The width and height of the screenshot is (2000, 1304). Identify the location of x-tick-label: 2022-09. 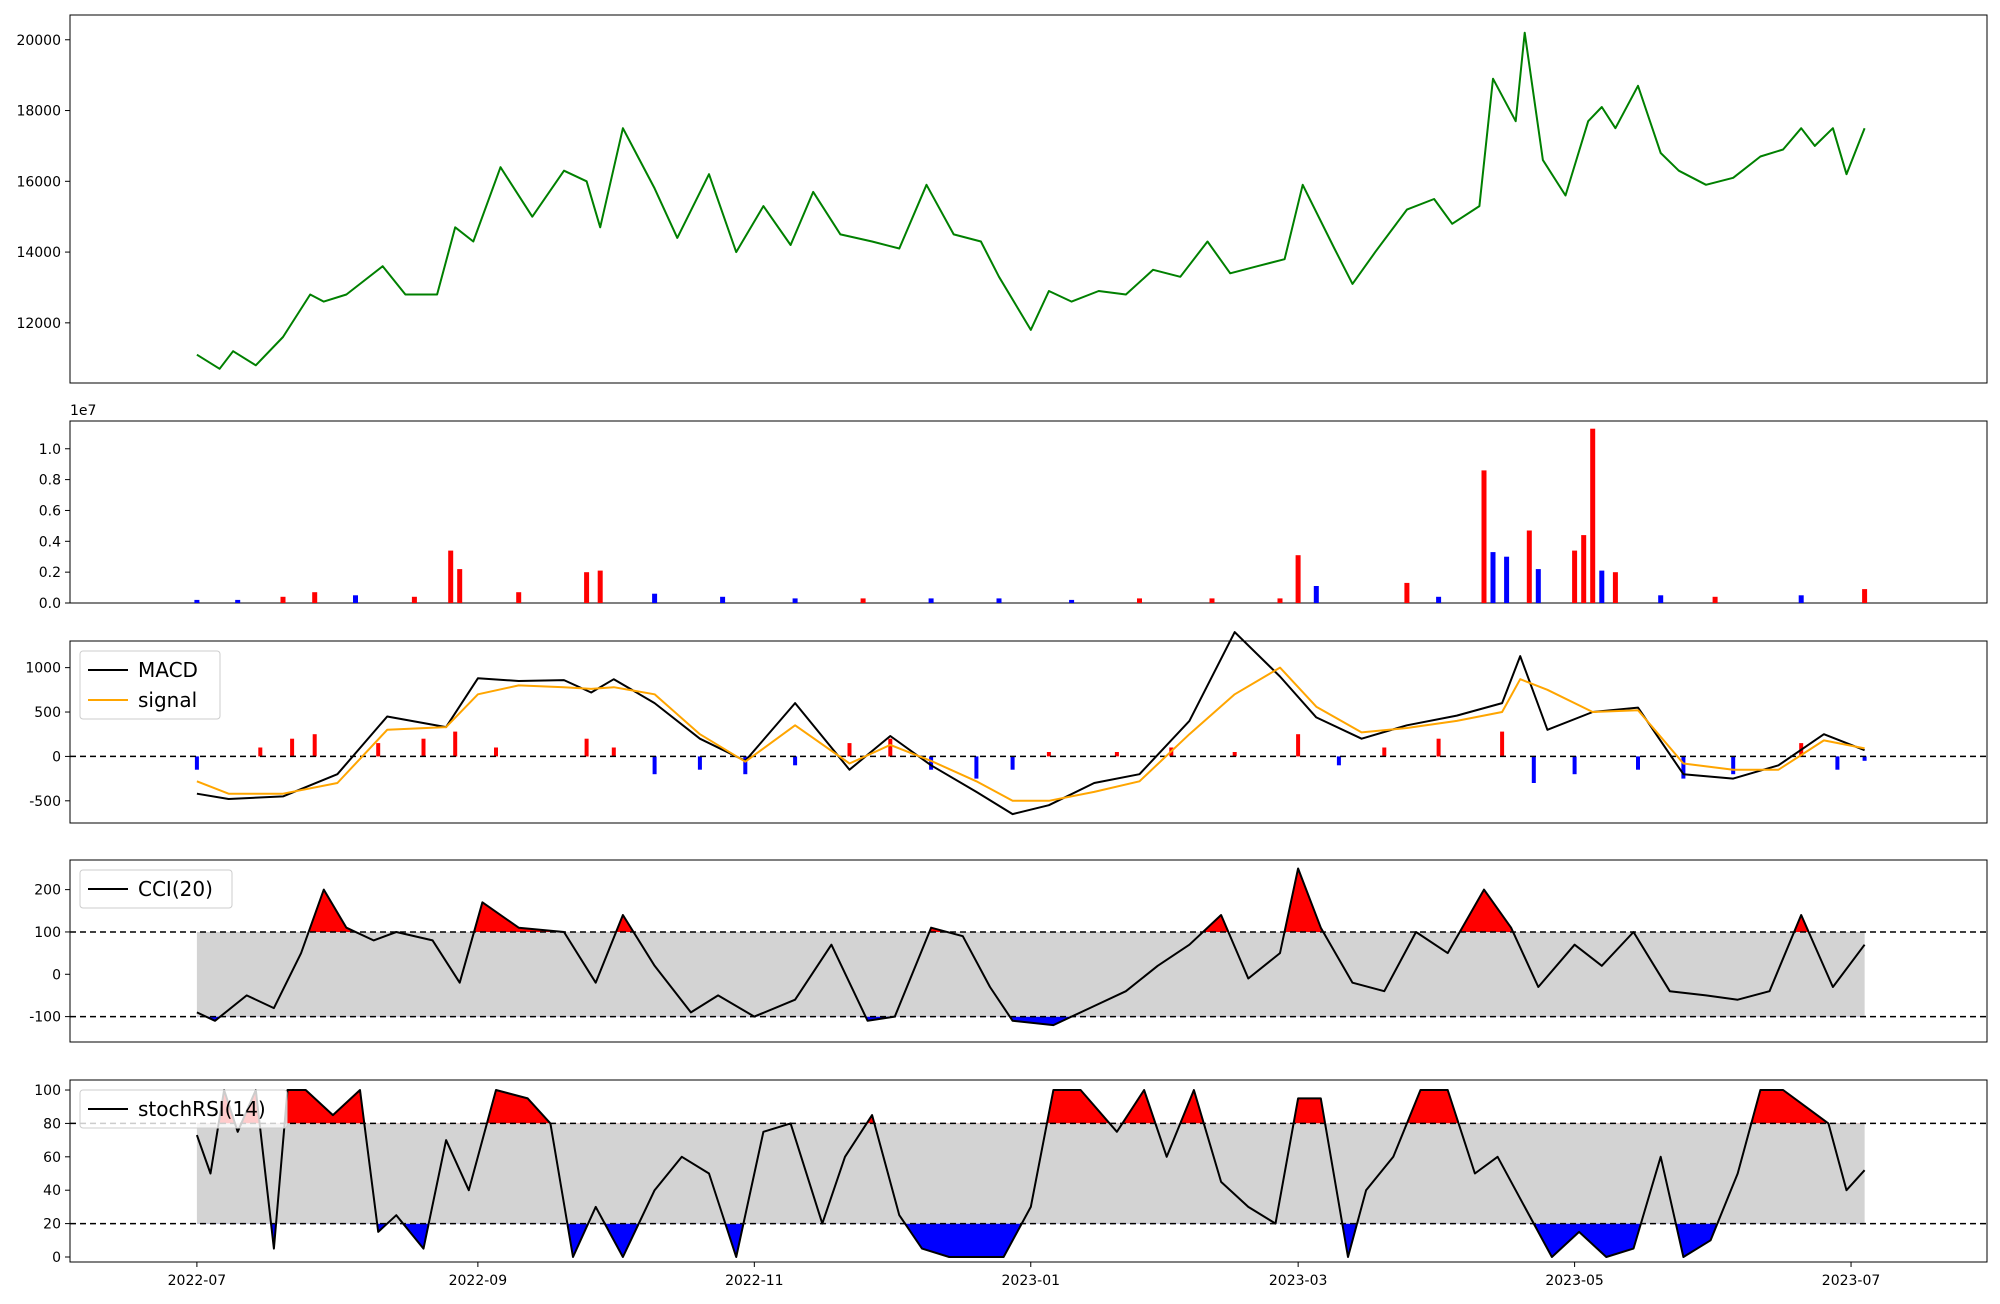
(478, 1281).